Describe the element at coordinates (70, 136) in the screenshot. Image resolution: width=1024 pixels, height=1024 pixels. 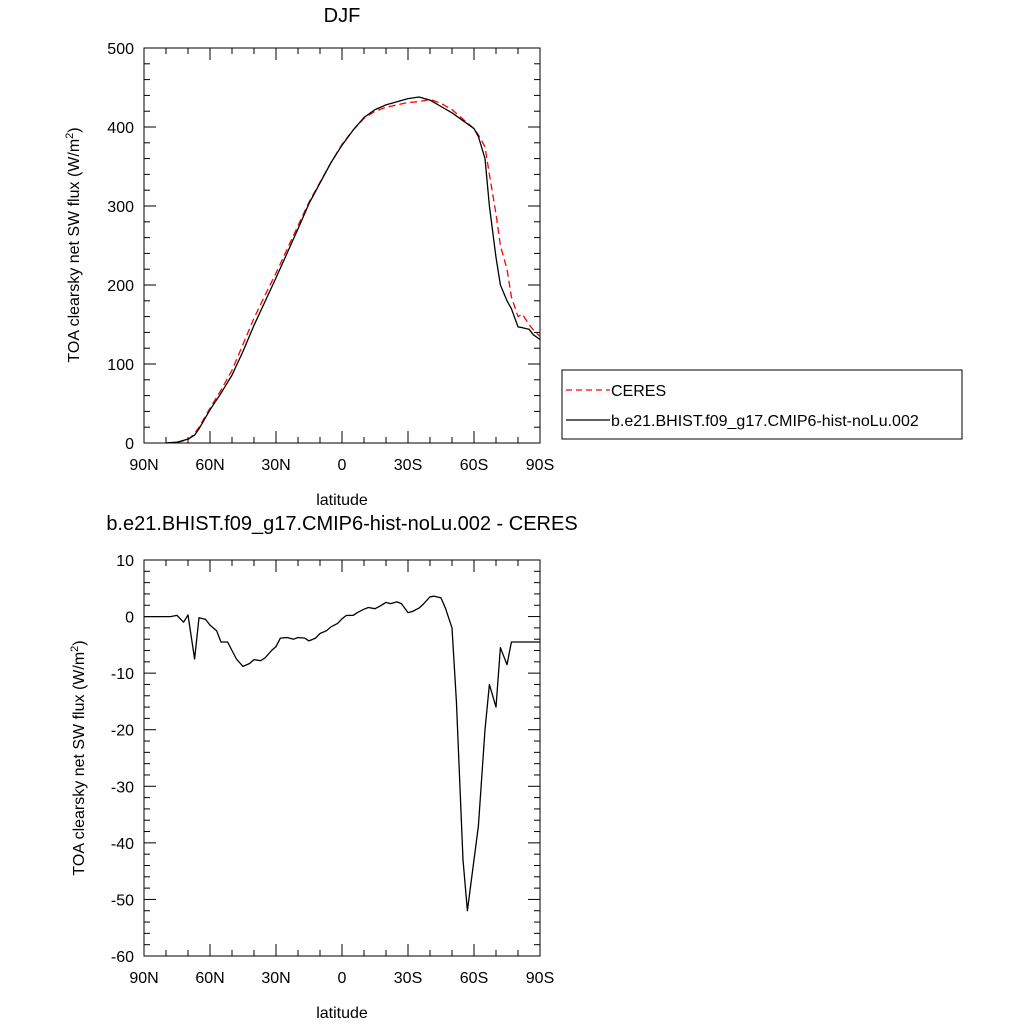
I see `chart-top-ylabel-sup: 2` at that location.